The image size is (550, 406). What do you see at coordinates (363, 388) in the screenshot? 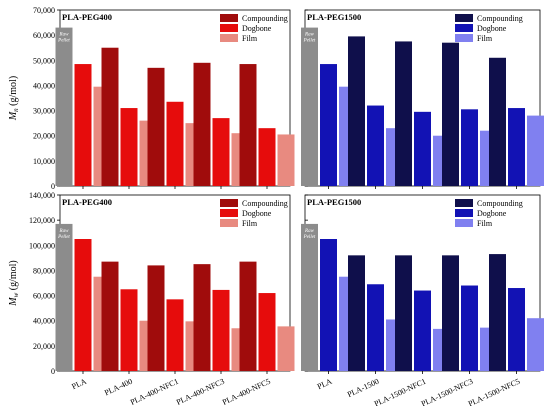
I see `x-tick-label: PLA-1500` at bounding box center [363, 388].